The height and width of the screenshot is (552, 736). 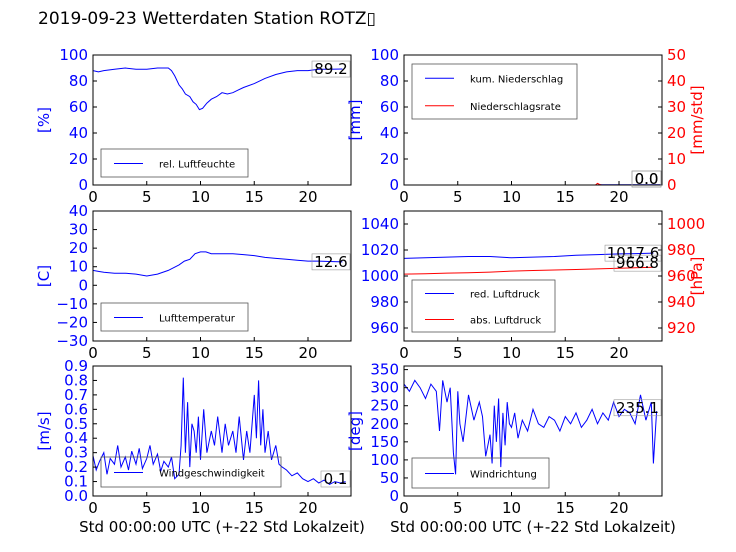 I want to click on temperature-ytick-label: 0, so click(x=83, y=285).